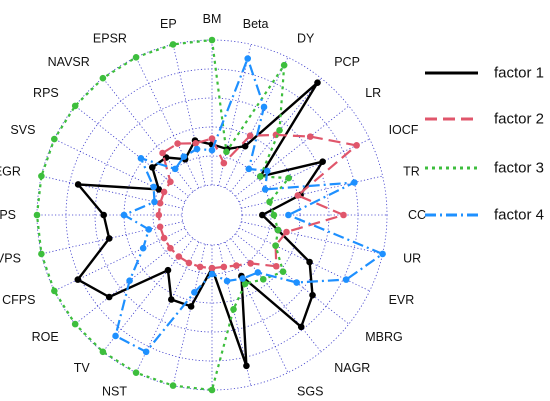  I want to click on category-label: SGS, so click(310, 392).